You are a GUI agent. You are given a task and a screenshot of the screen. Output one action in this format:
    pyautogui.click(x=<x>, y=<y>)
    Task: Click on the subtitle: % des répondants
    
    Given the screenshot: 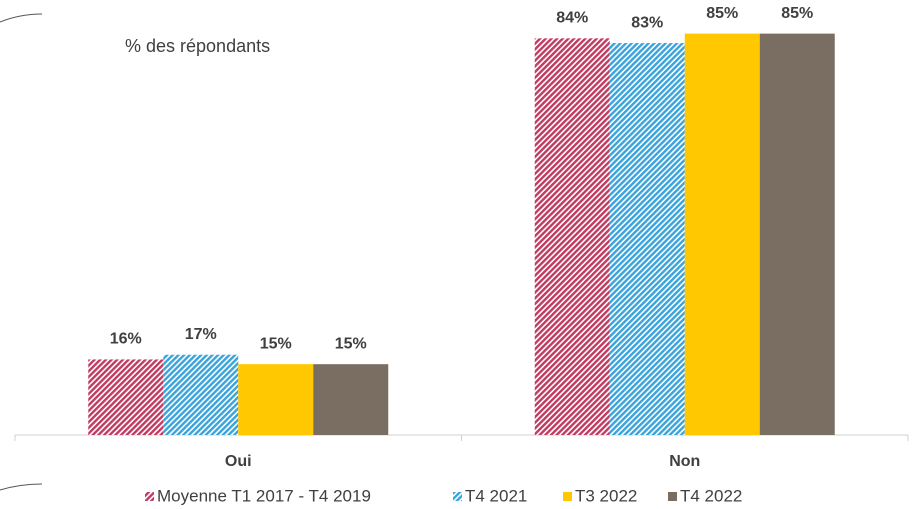 What is the action you would take?
    pyautogui.click(x=197, y=46)
    